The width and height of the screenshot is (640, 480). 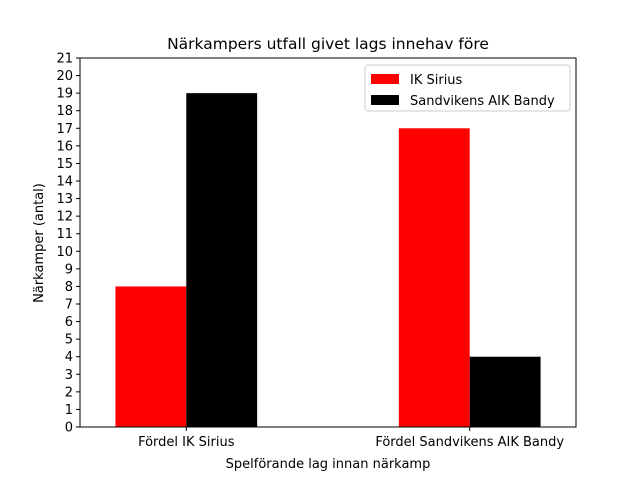 I want to click on y-tick-label: 17, so click(x=64, y=129).